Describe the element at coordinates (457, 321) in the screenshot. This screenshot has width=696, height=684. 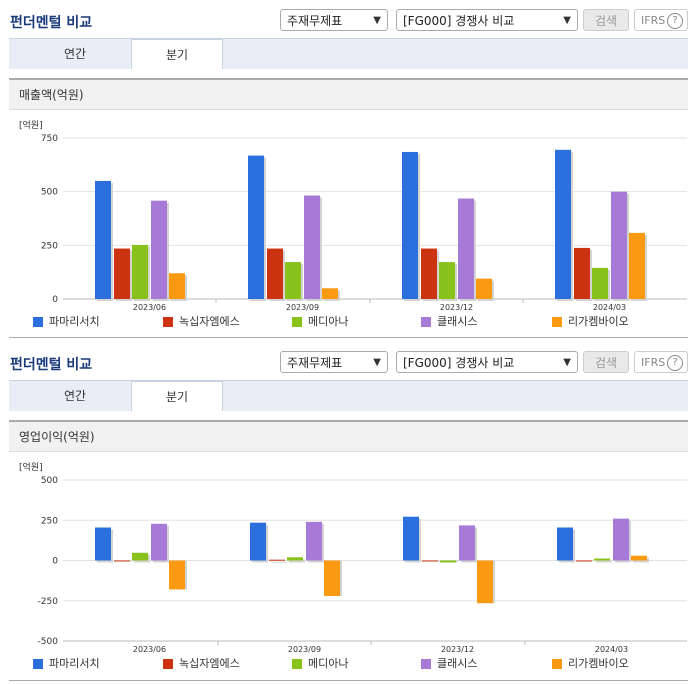
I see `legend-label: 클래시스` at that location.